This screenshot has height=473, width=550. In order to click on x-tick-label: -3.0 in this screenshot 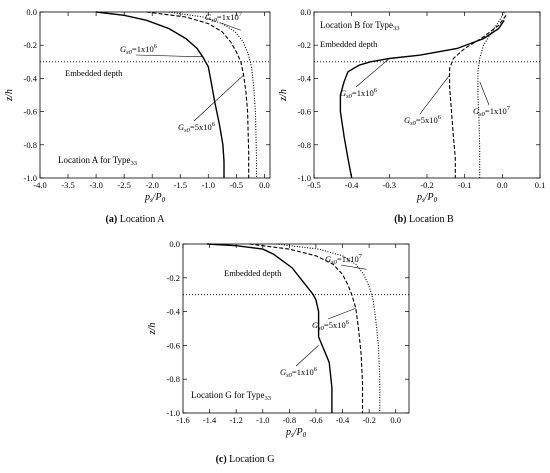, I will do `click(95, 185)`.